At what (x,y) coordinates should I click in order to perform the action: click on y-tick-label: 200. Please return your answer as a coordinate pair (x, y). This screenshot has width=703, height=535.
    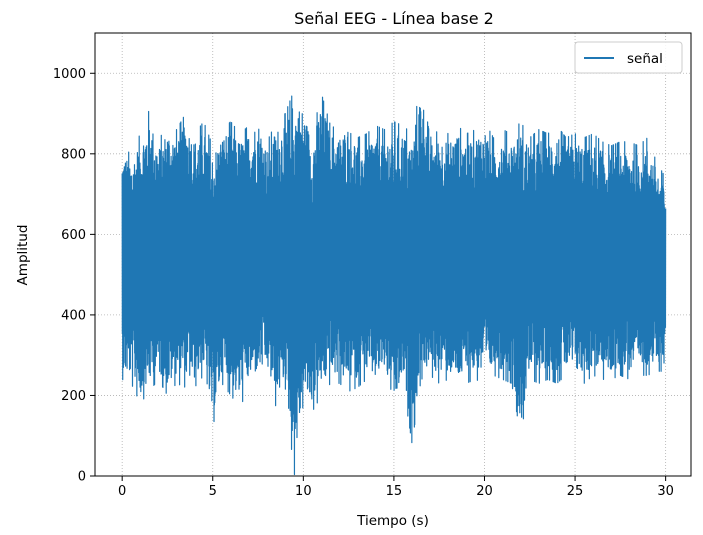
    Looking at the image, I should click on (73, 396).